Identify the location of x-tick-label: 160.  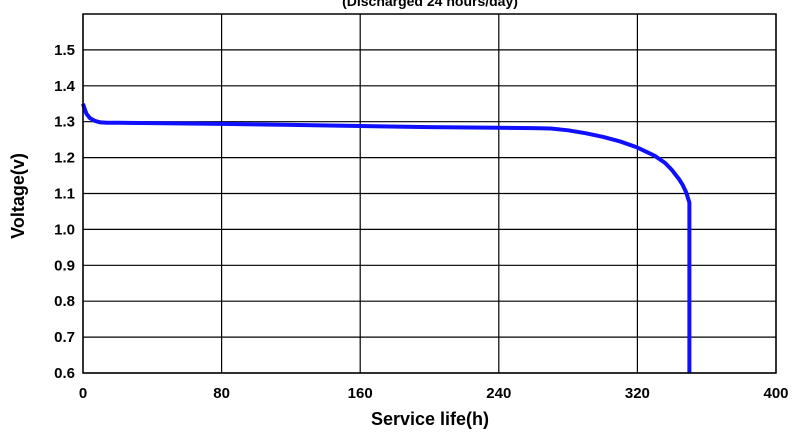
(360, 393).